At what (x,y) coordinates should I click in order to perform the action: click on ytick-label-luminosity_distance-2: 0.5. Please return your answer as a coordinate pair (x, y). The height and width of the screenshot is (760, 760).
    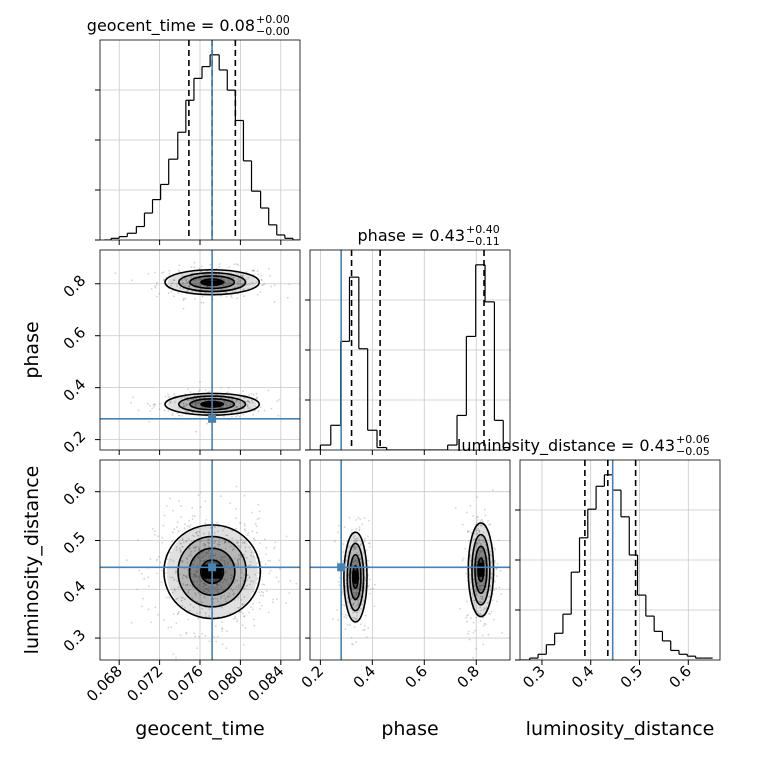
    Looking at the image, I should click on (75, 543).